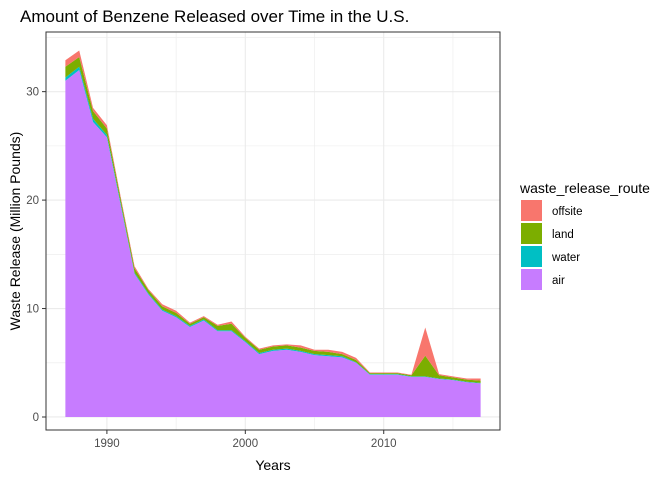 The image size is (672, 480). Describe the element at coordinates (551, 245) in the screenshot. I see `legend-items: offsite land water air` at that location.